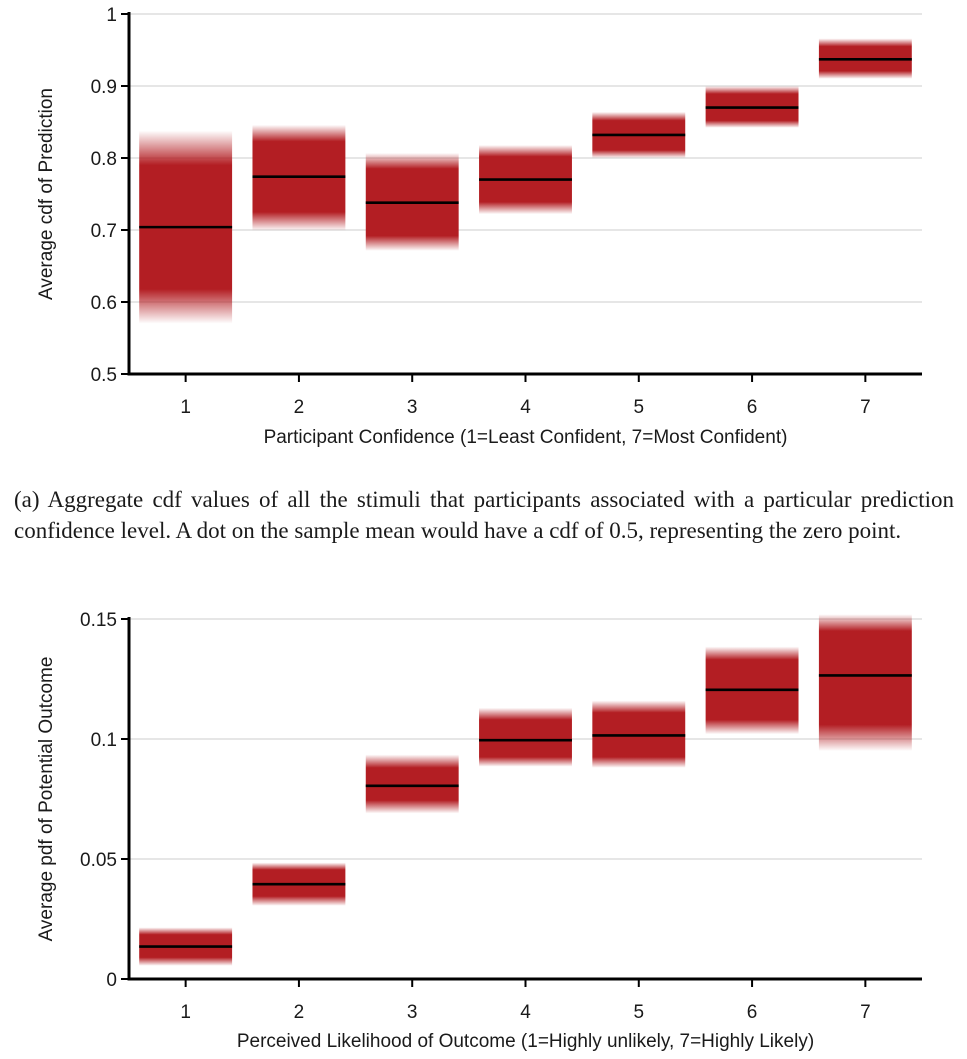 The height and width of the screenshot is (1059, 967). Describe the element at coordinates (111, 980) in the screenshot. I see `y-tick-label: 0` at that location.